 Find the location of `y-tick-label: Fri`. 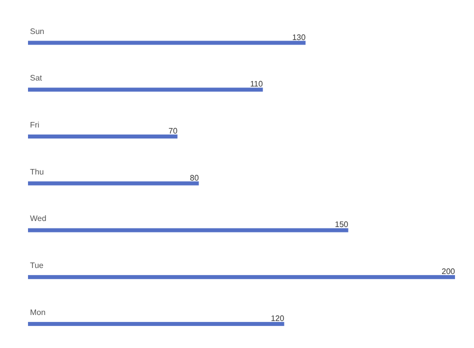

y-tick-label: Fri is located at coordinates (35, 125).